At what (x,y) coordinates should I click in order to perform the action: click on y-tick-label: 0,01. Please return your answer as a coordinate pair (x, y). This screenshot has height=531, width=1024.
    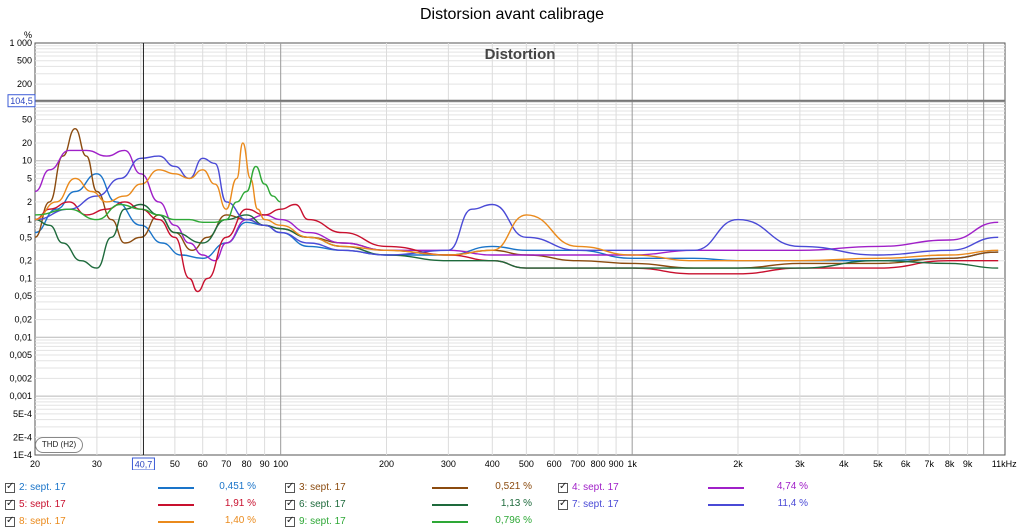
    Looking at the image, I should click on (23, 337).